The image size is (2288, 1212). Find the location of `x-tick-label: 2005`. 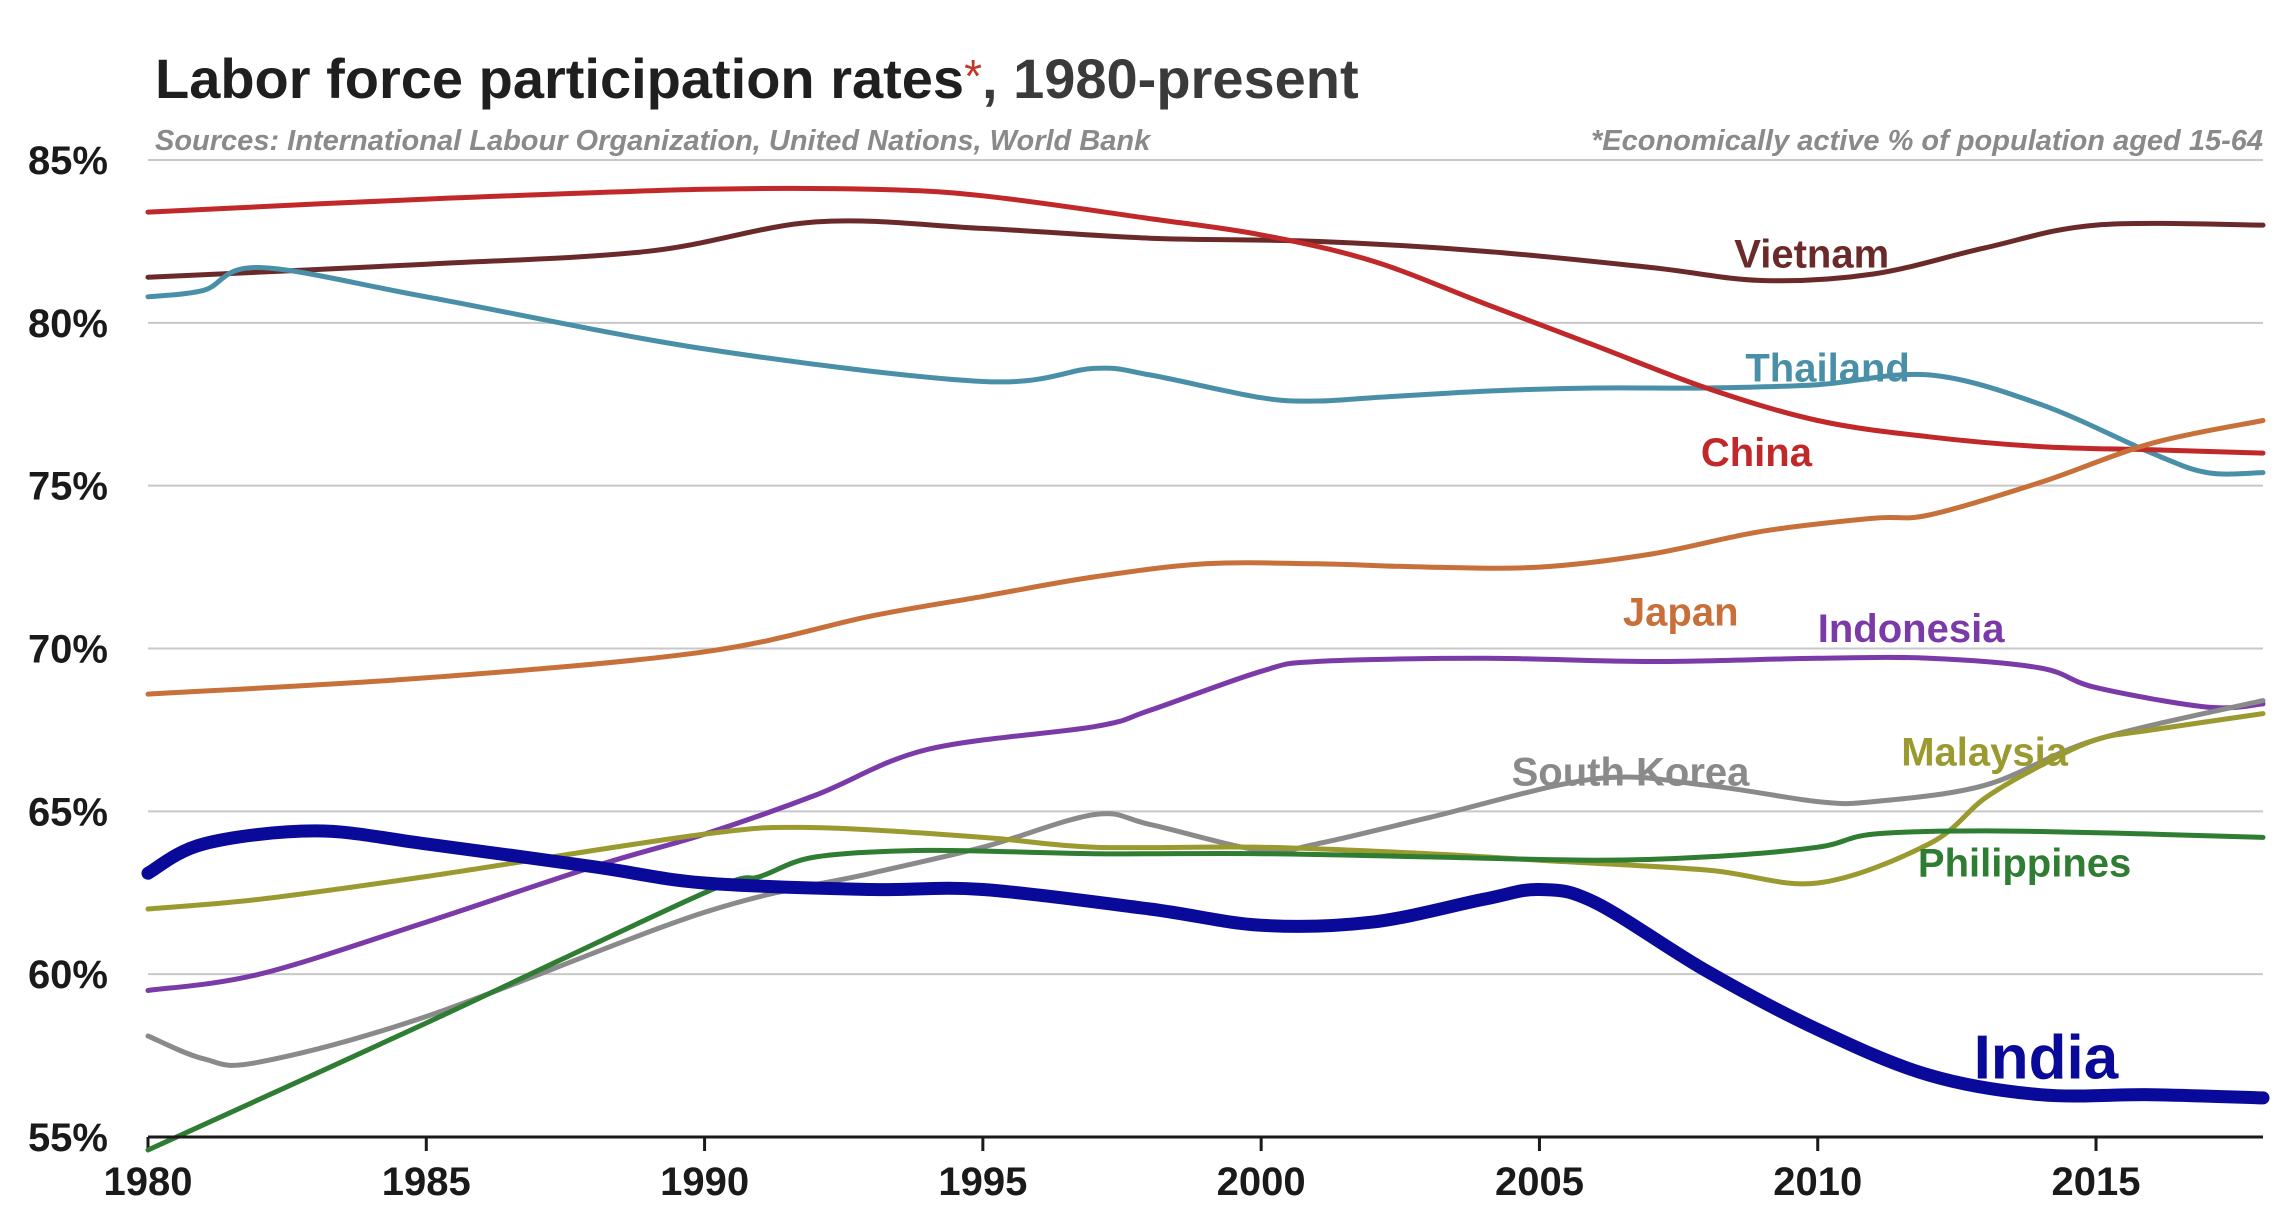

x-tick-label: 2005 is located at coordinates (1539, 1182).